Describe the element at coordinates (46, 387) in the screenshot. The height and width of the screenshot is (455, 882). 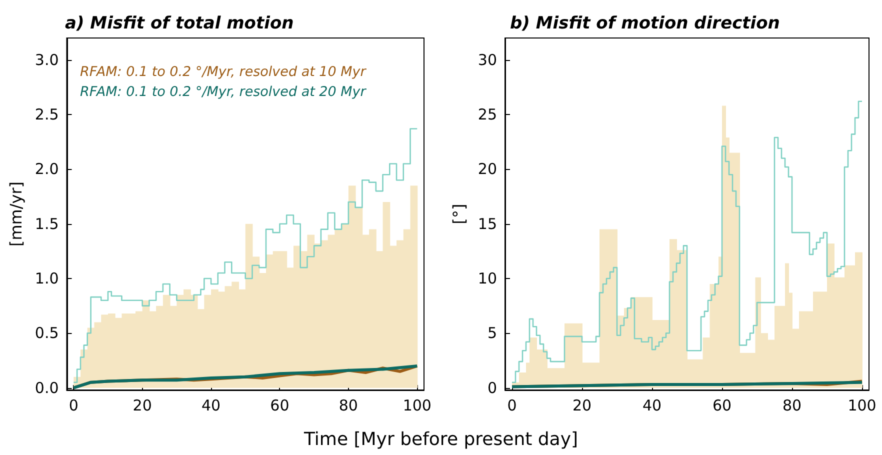
I see `y-tick-label: 0.0` at that location.